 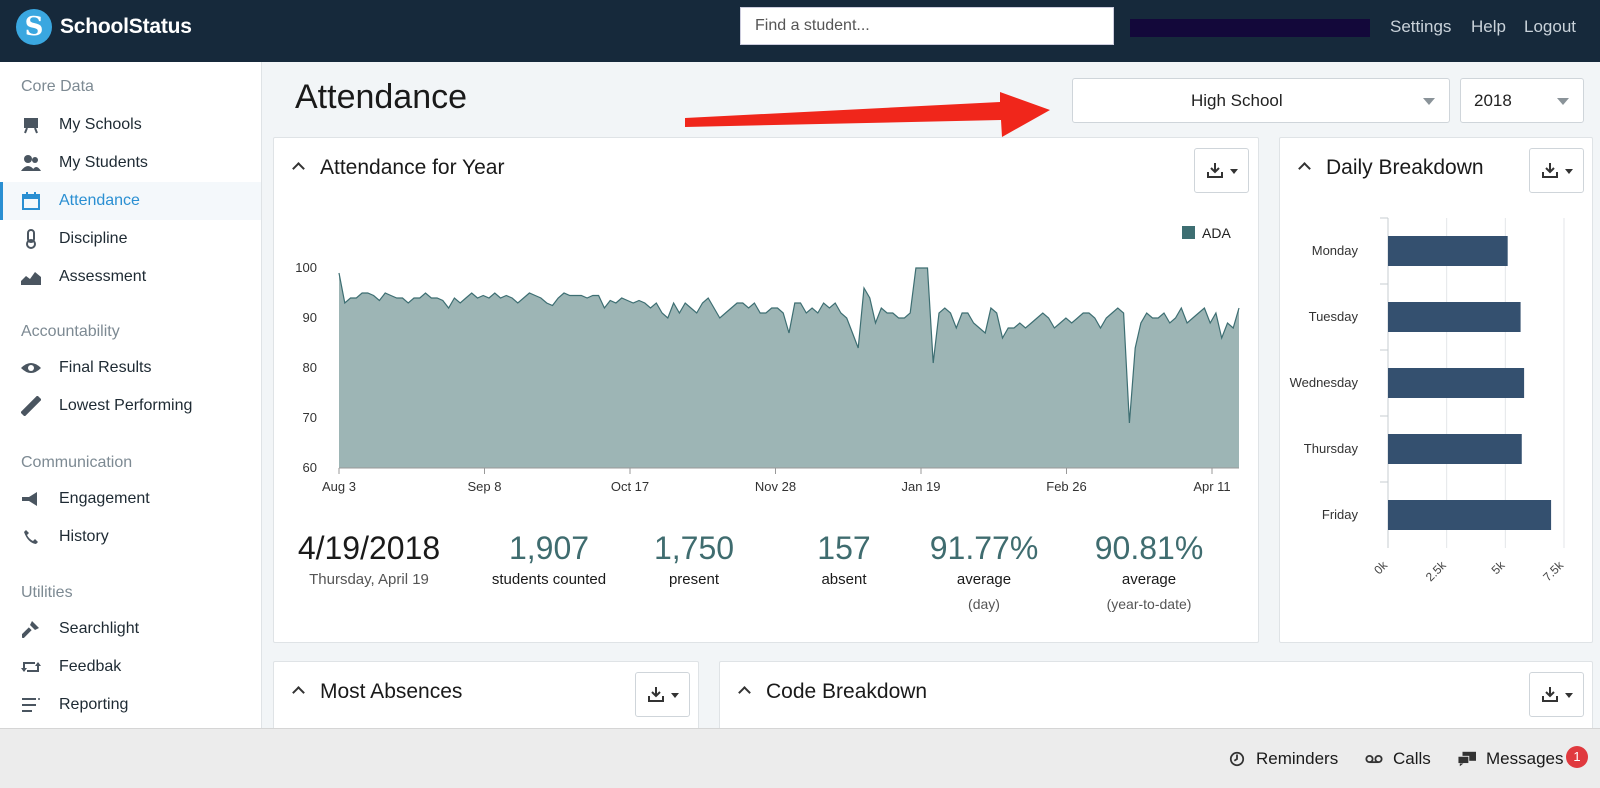 What do you see at coordinates (789, 345) in the screenshot?
I see `ada-series-line` at bounding box center [789, 345].